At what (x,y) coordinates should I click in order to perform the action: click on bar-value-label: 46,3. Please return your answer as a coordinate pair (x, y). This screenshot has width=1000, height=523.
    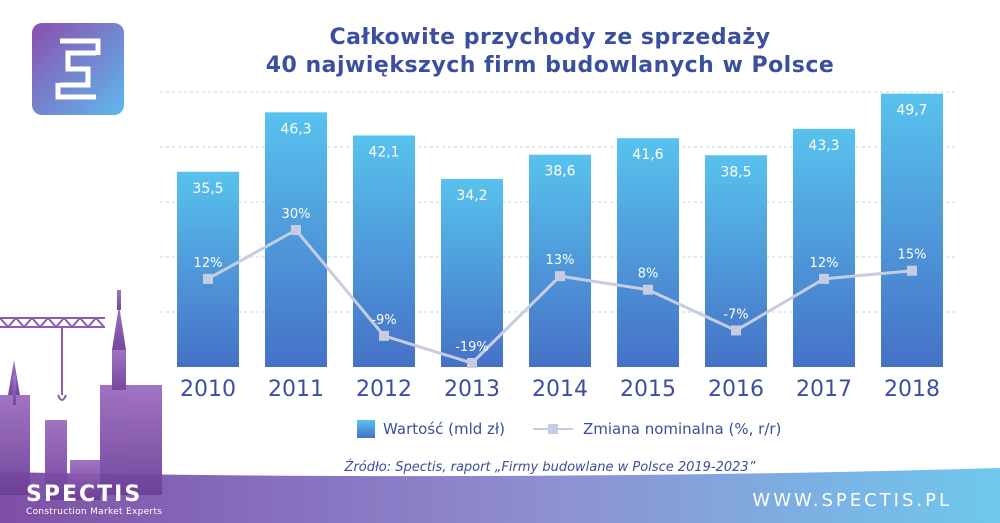
    Looking at the image, I should click on (295, 129).